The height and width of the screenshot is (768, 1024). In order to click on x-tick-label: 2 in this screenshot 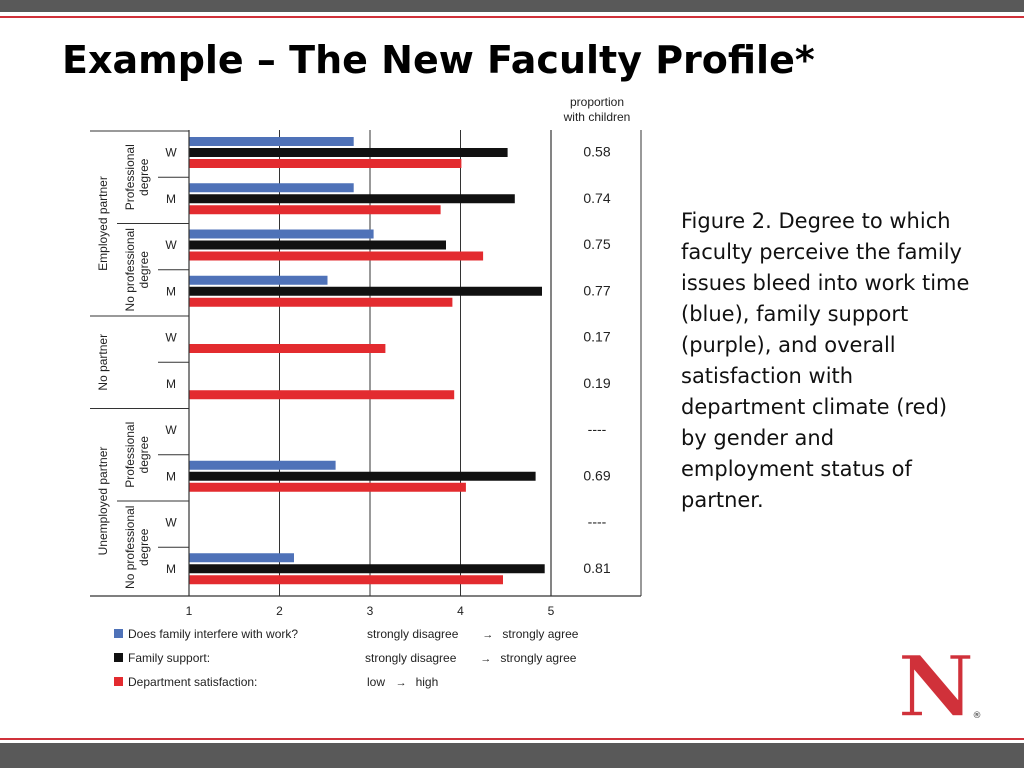, I will do `click(279, 611)`.